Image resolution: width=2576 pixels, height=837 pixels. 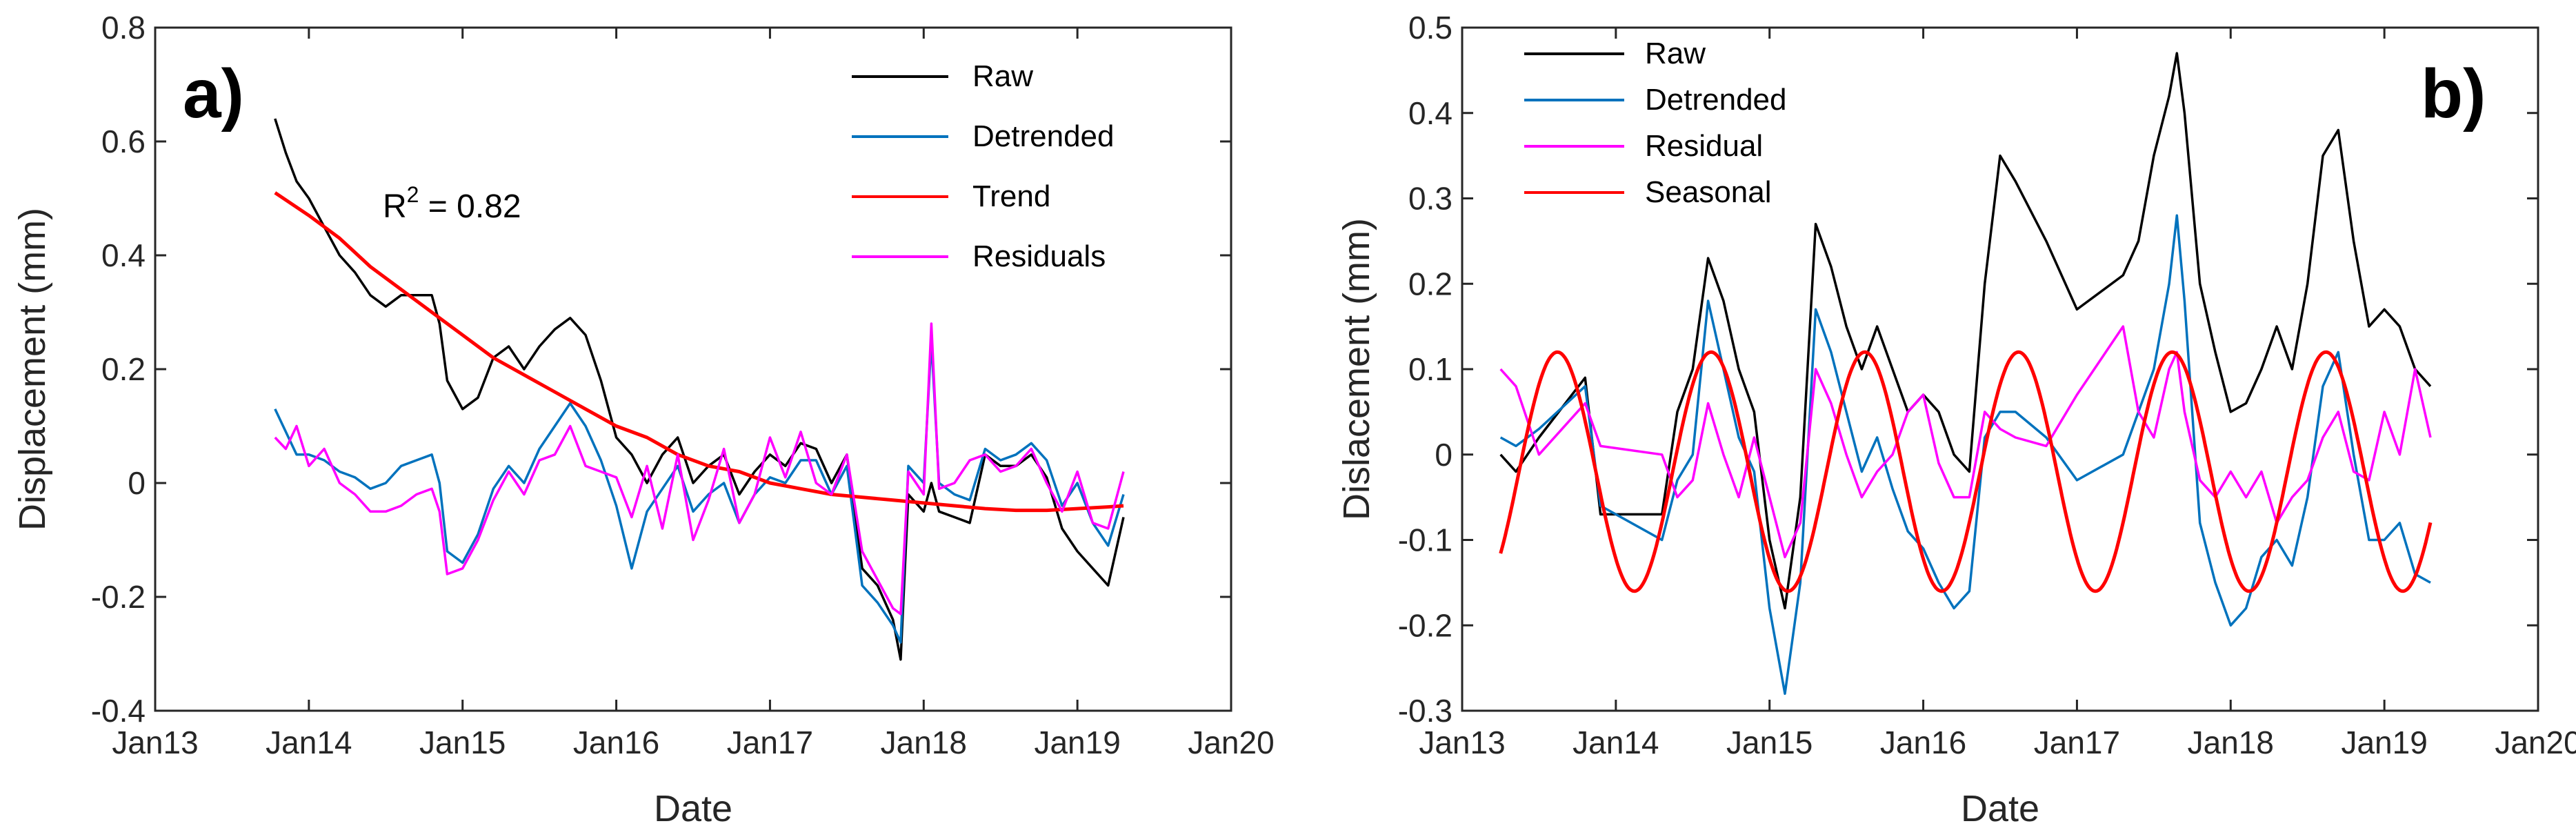 What do you see at coordinates (1715, 100) in the screenshot?
I see `panel-b-legend-label-detrended: Detrended` at bounding box center [1715, 100].